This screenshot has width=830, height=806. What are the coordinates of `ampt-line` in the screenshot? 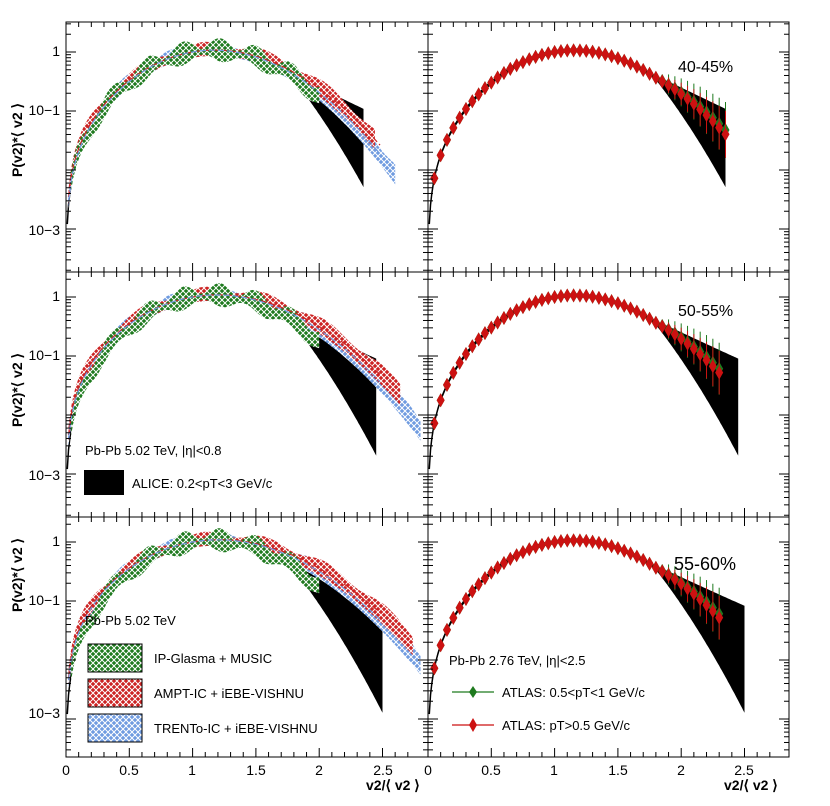 It's located at (224, 365).